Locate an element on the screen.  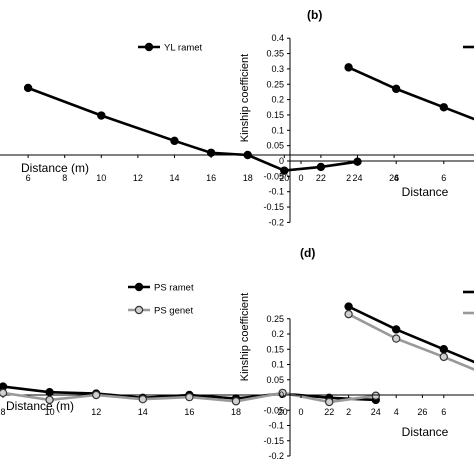
x-tick-label-d: 0 is located at coordinates (300, 412).